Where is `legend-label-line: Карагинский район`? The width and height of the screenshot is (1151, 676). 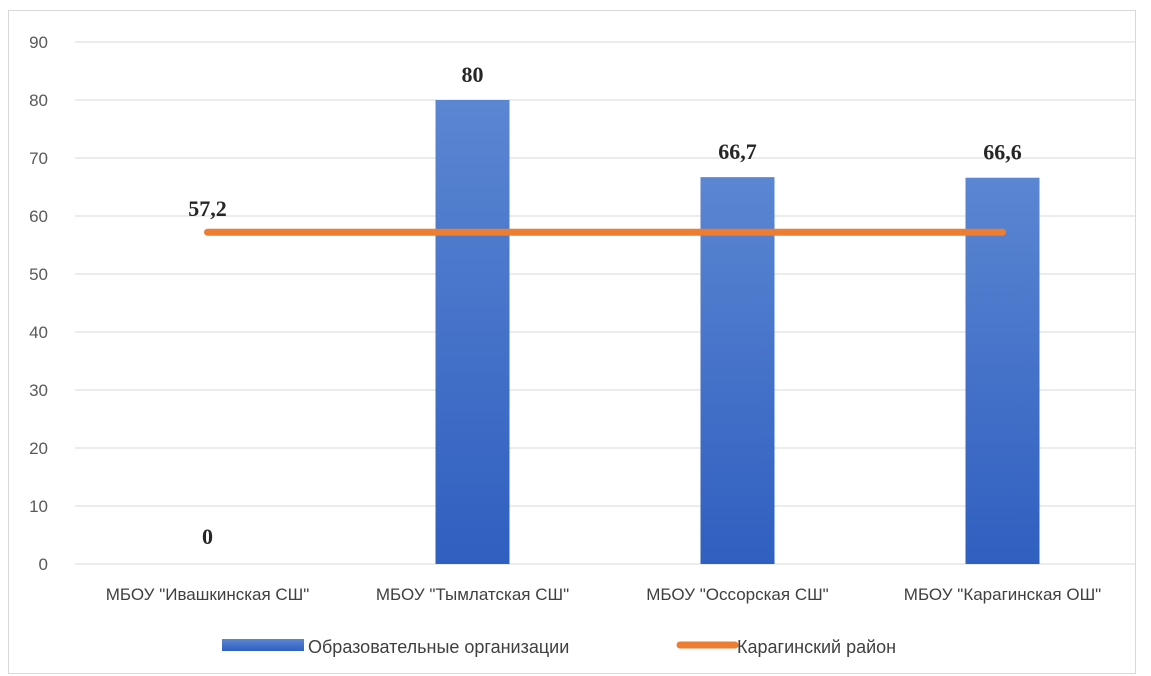
legend-label-line: Карагинский район is located at coordinates (816, 647).